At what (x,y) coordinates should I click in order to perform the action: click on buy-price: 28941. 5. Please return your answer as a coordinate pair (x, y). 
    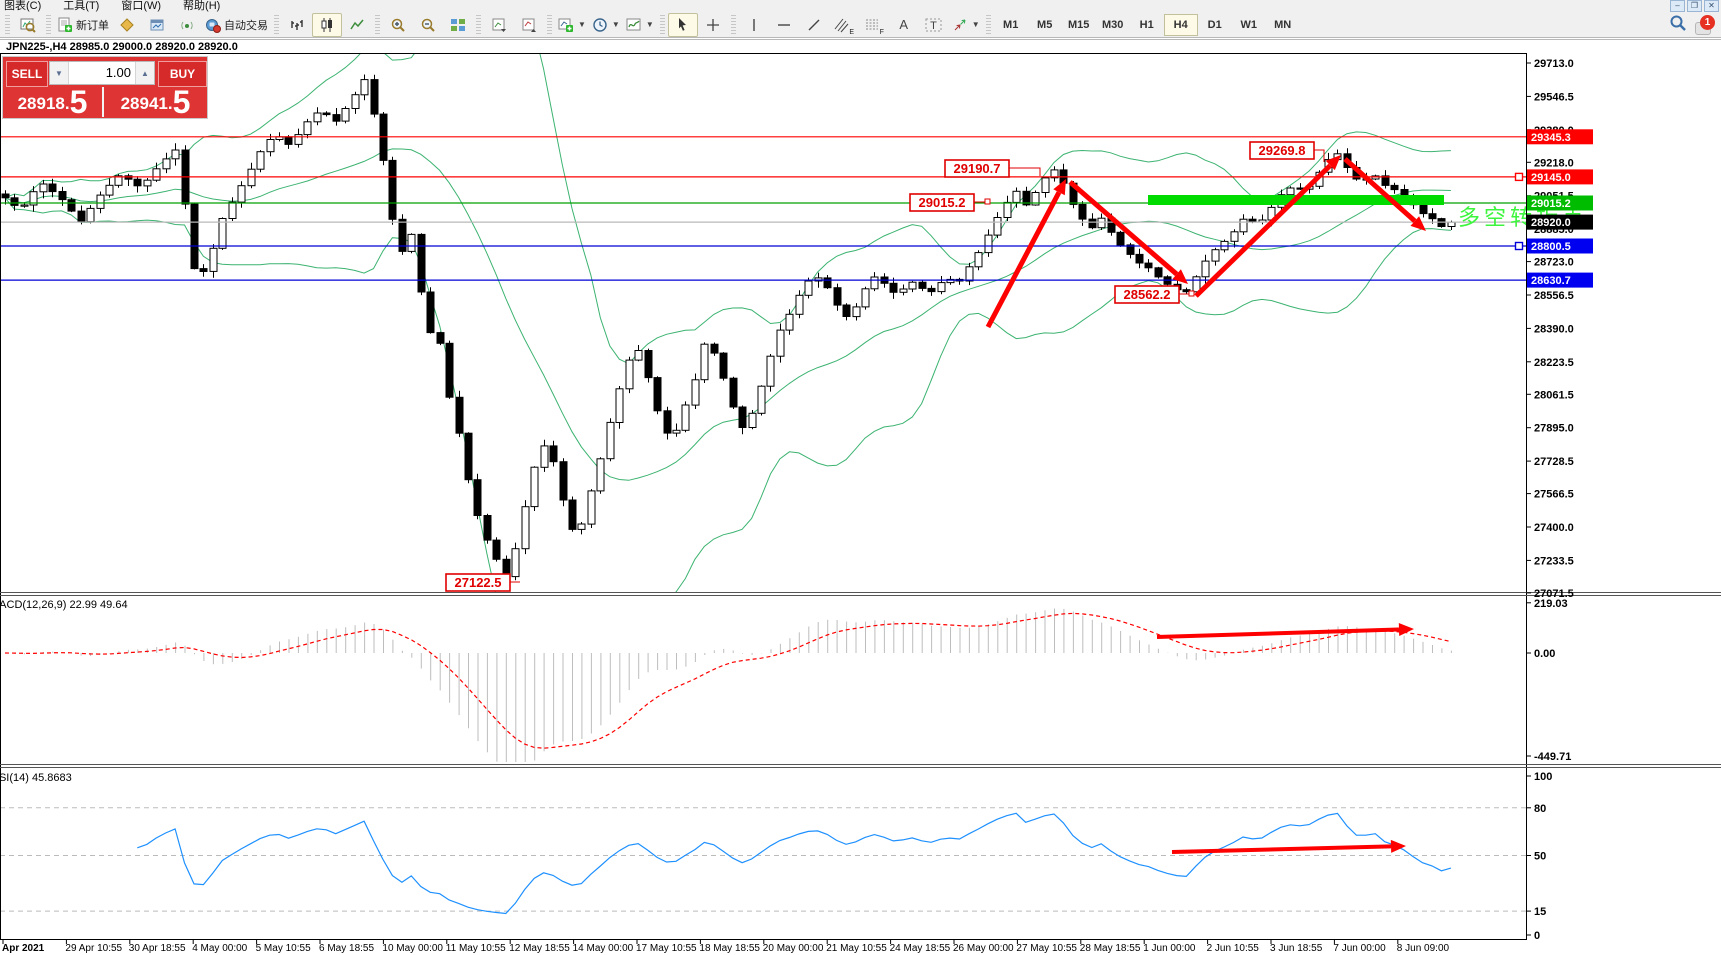
    Looking at the image, I should click on (155, 102).